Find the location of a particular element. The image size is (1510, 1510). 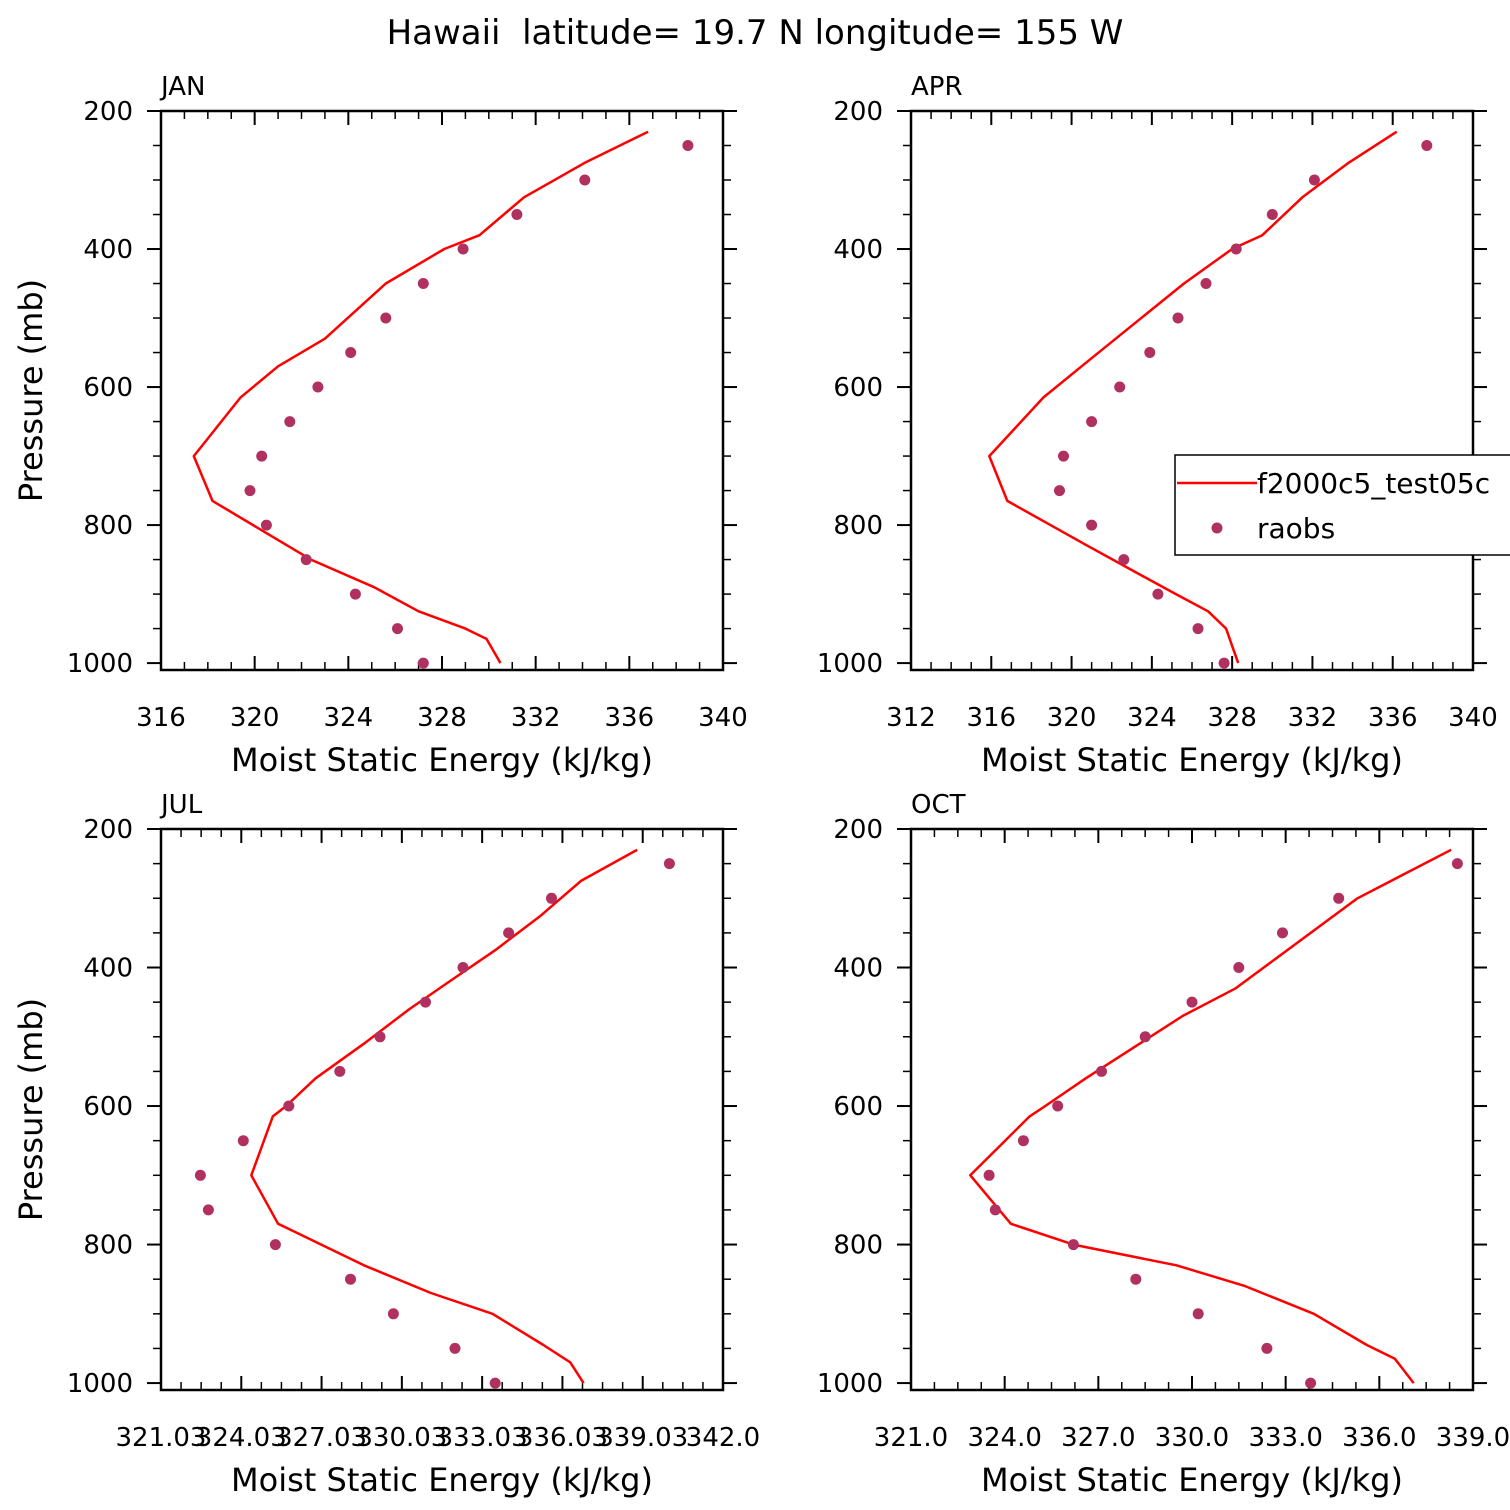

legend-marker-swatch is located at coordinates (1217, 528).